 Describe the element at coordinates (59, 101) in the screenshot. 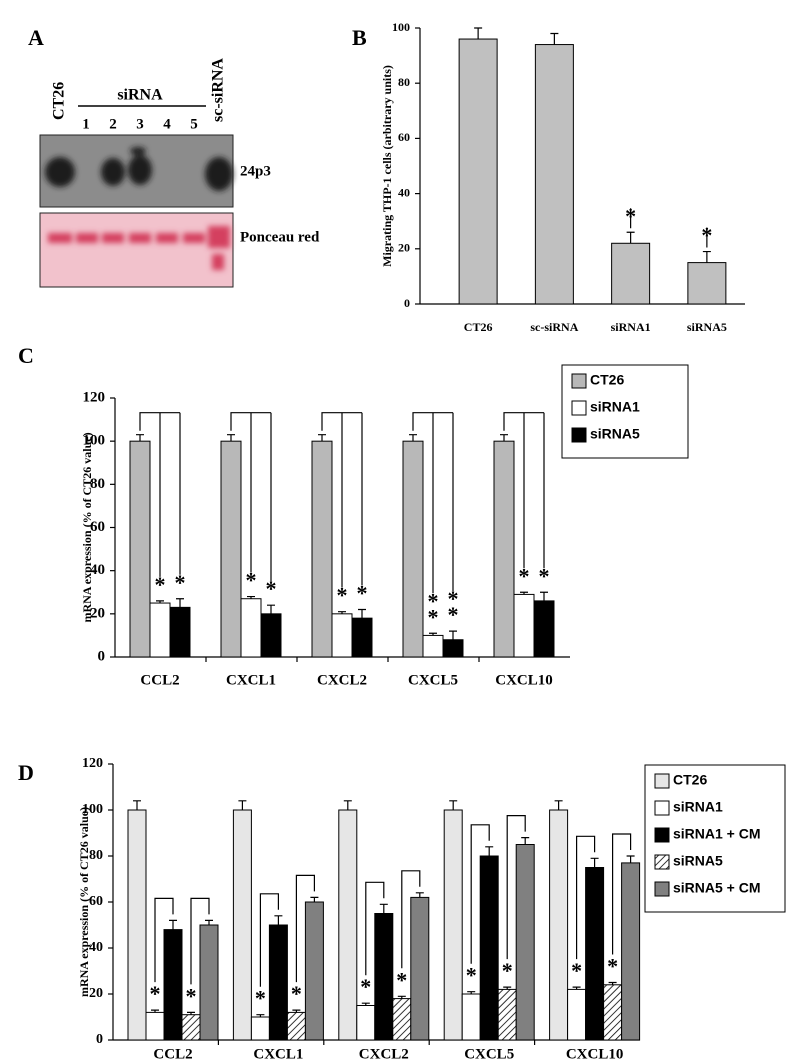

I see `lane-label: CT26` at that location.